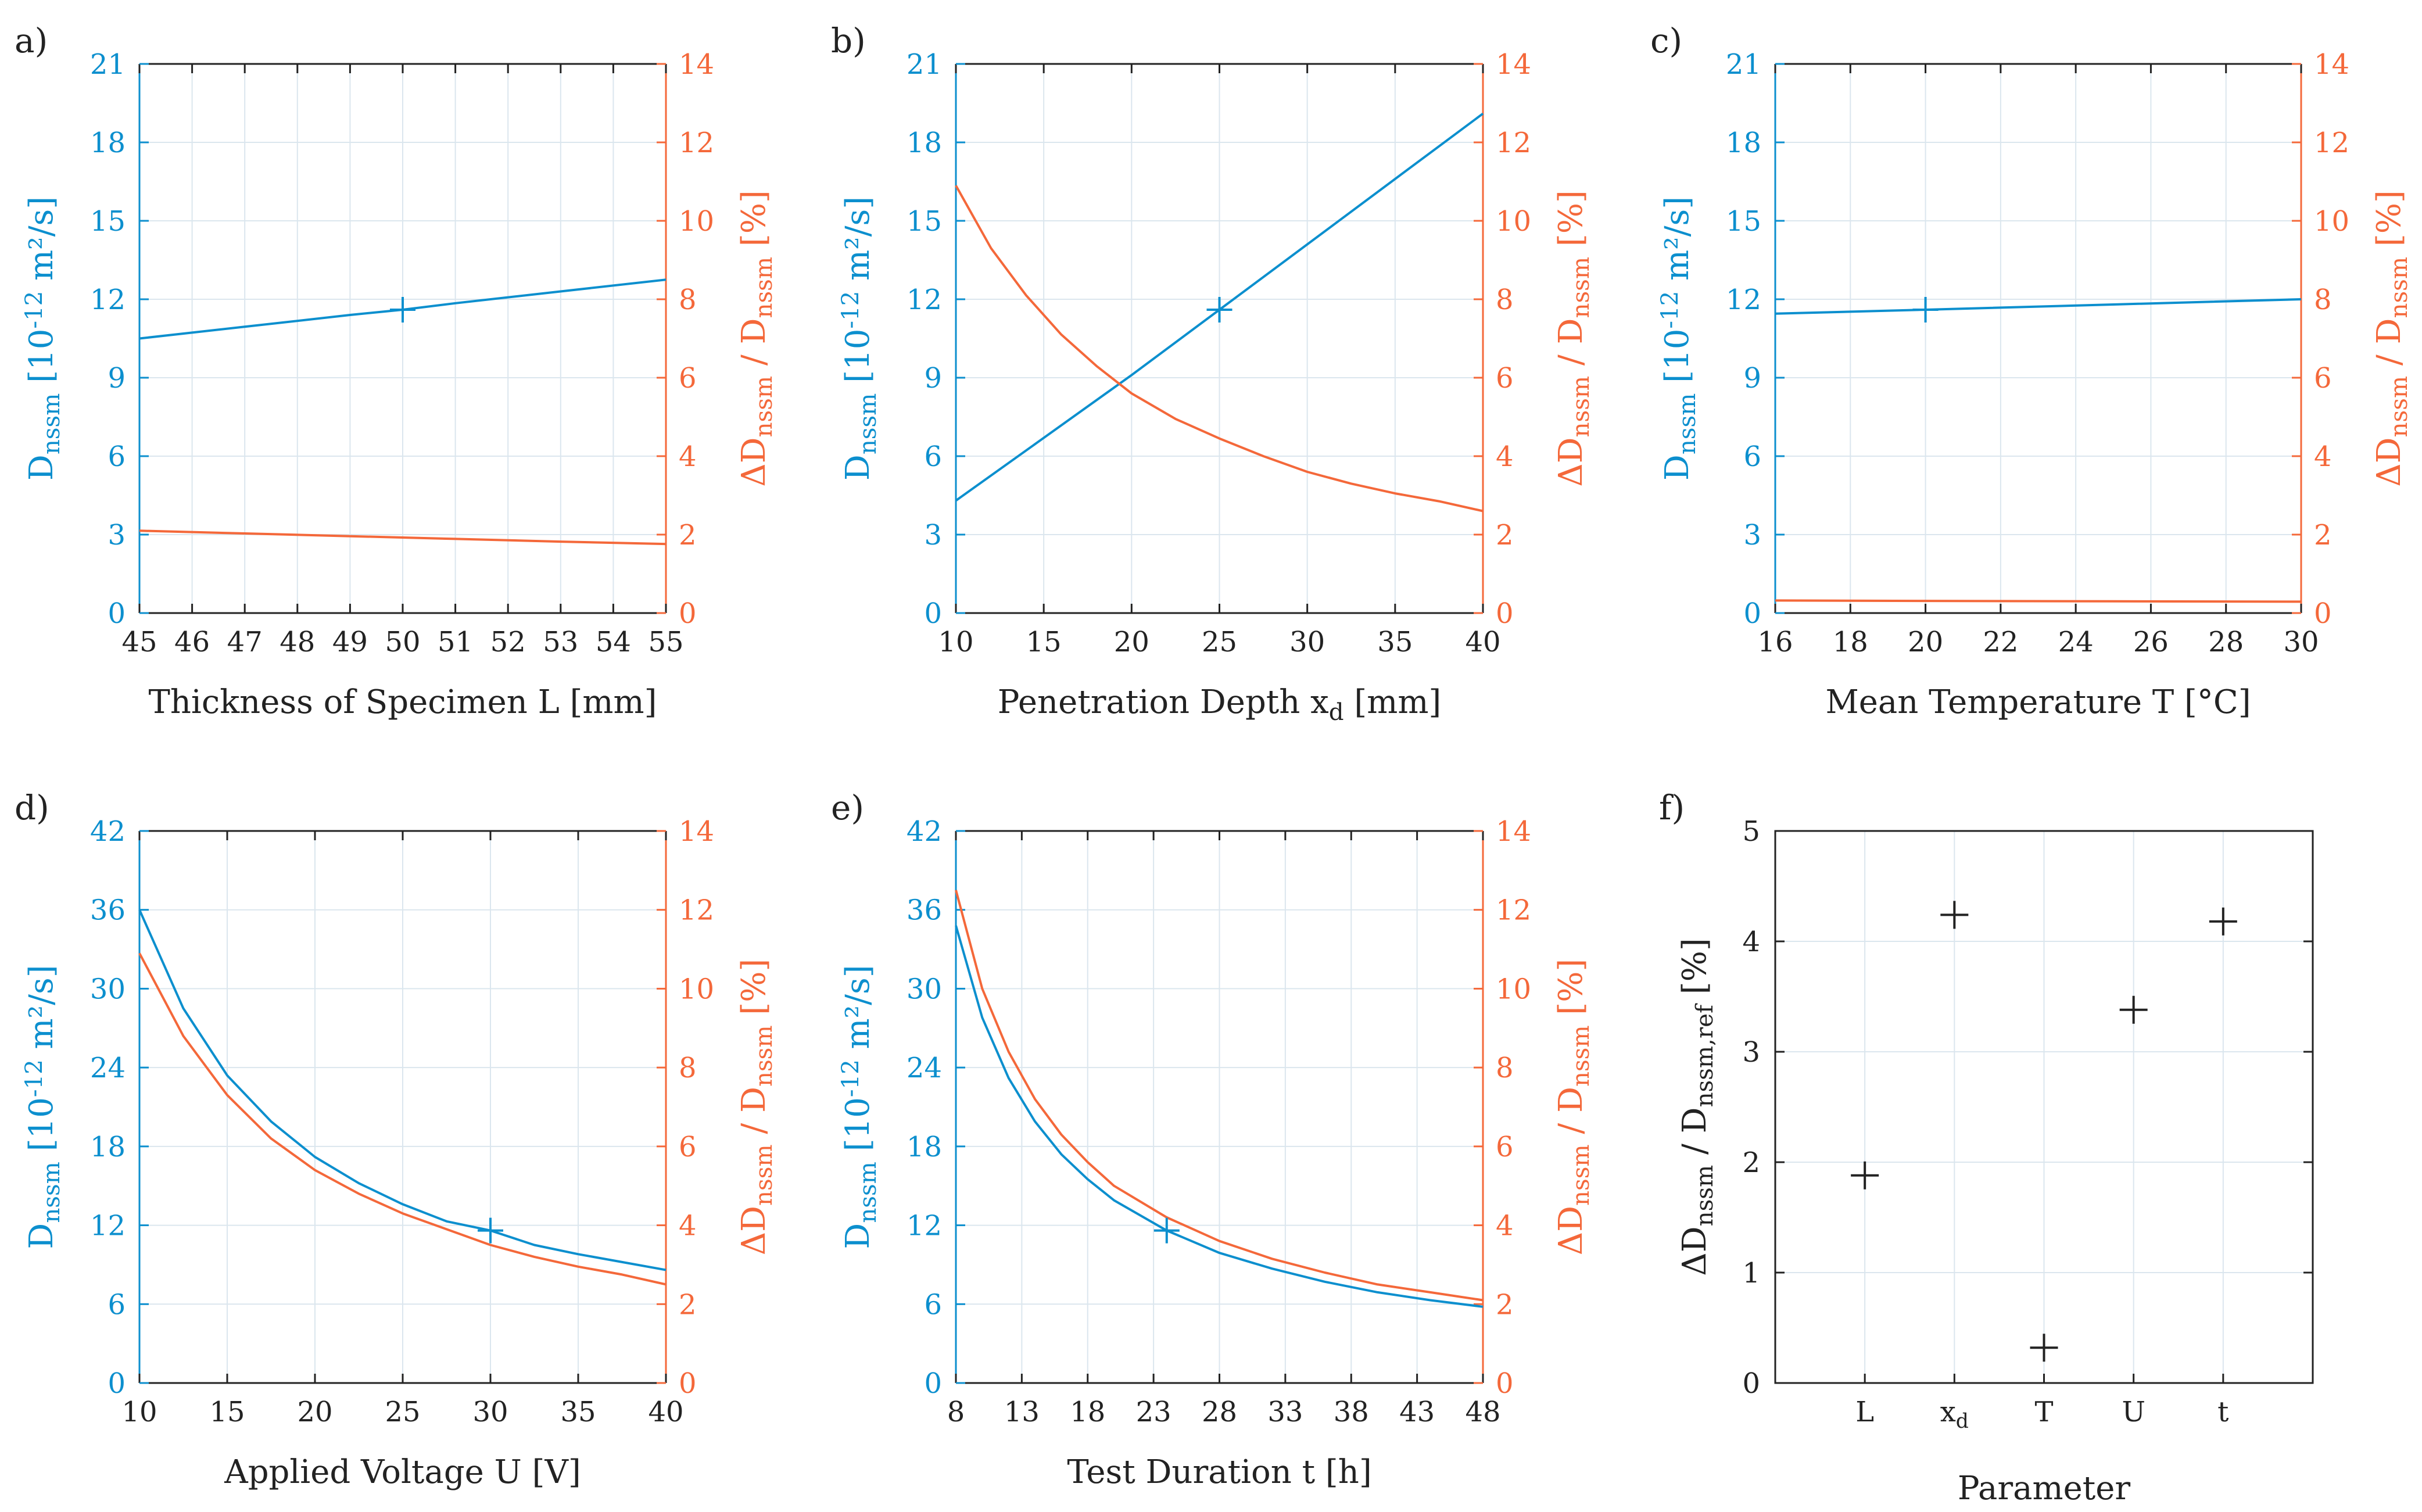 This screenshot has width=2422, height=1512. What do you see at coordinates (227, 1412) in the screenshot?
I see `x-tick-label: 15` at bounding box center [227, 1412].